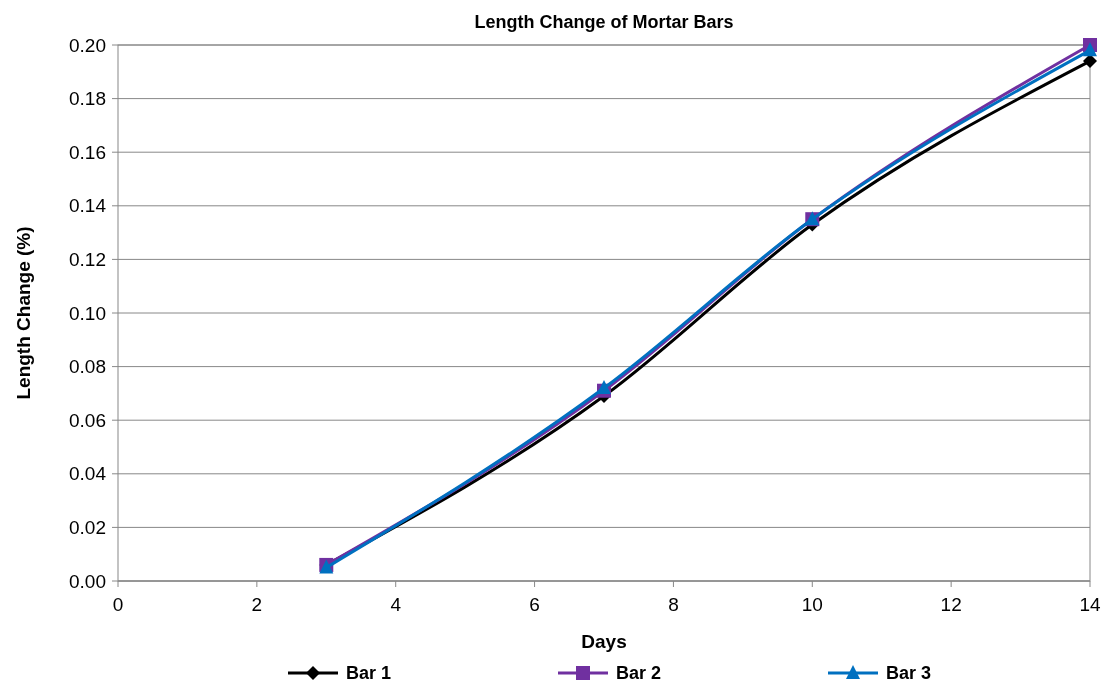 This screenshot has width=1106, height=687. What do you see at coordinates (87, 420) in the screenshot?
I see `y-tick-label: 0.06` at bounding box center [87, 420].